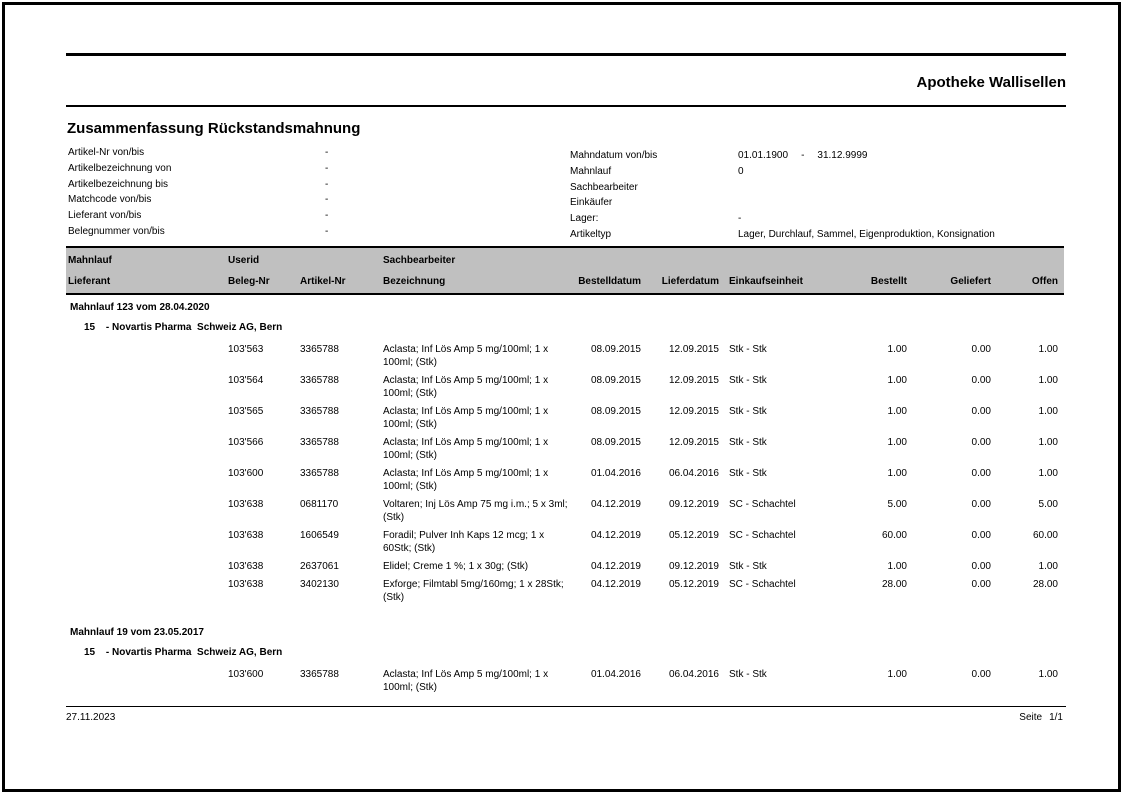 Image resolution: width=1123 pixels, height=794 pixels. What do you see at coordinates (116, 231) in the screenshot?
I see `filter-label: Belegnummer von/bis` at bounding box center [116, 231].